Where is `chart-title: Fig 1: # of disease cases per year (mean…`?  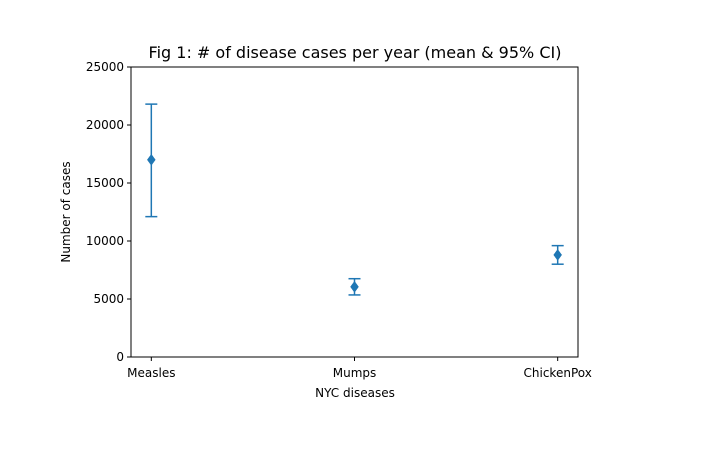
chart-title: Fig 1: # of disease cases per year (mean… is located at coordinates (355, 52).